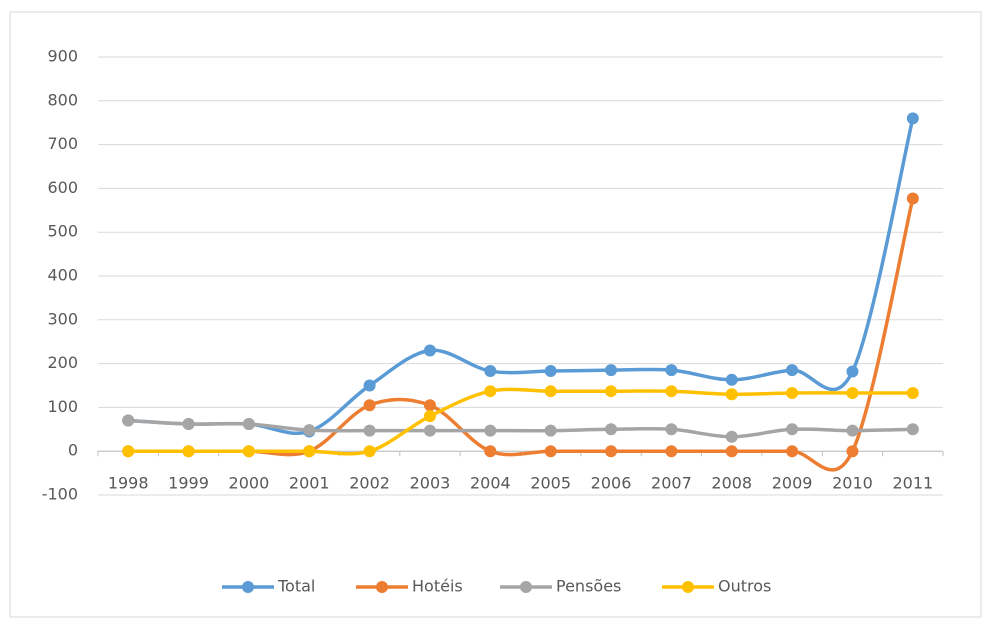  I want to click on y-tick-label: 300, so click(62, 318).